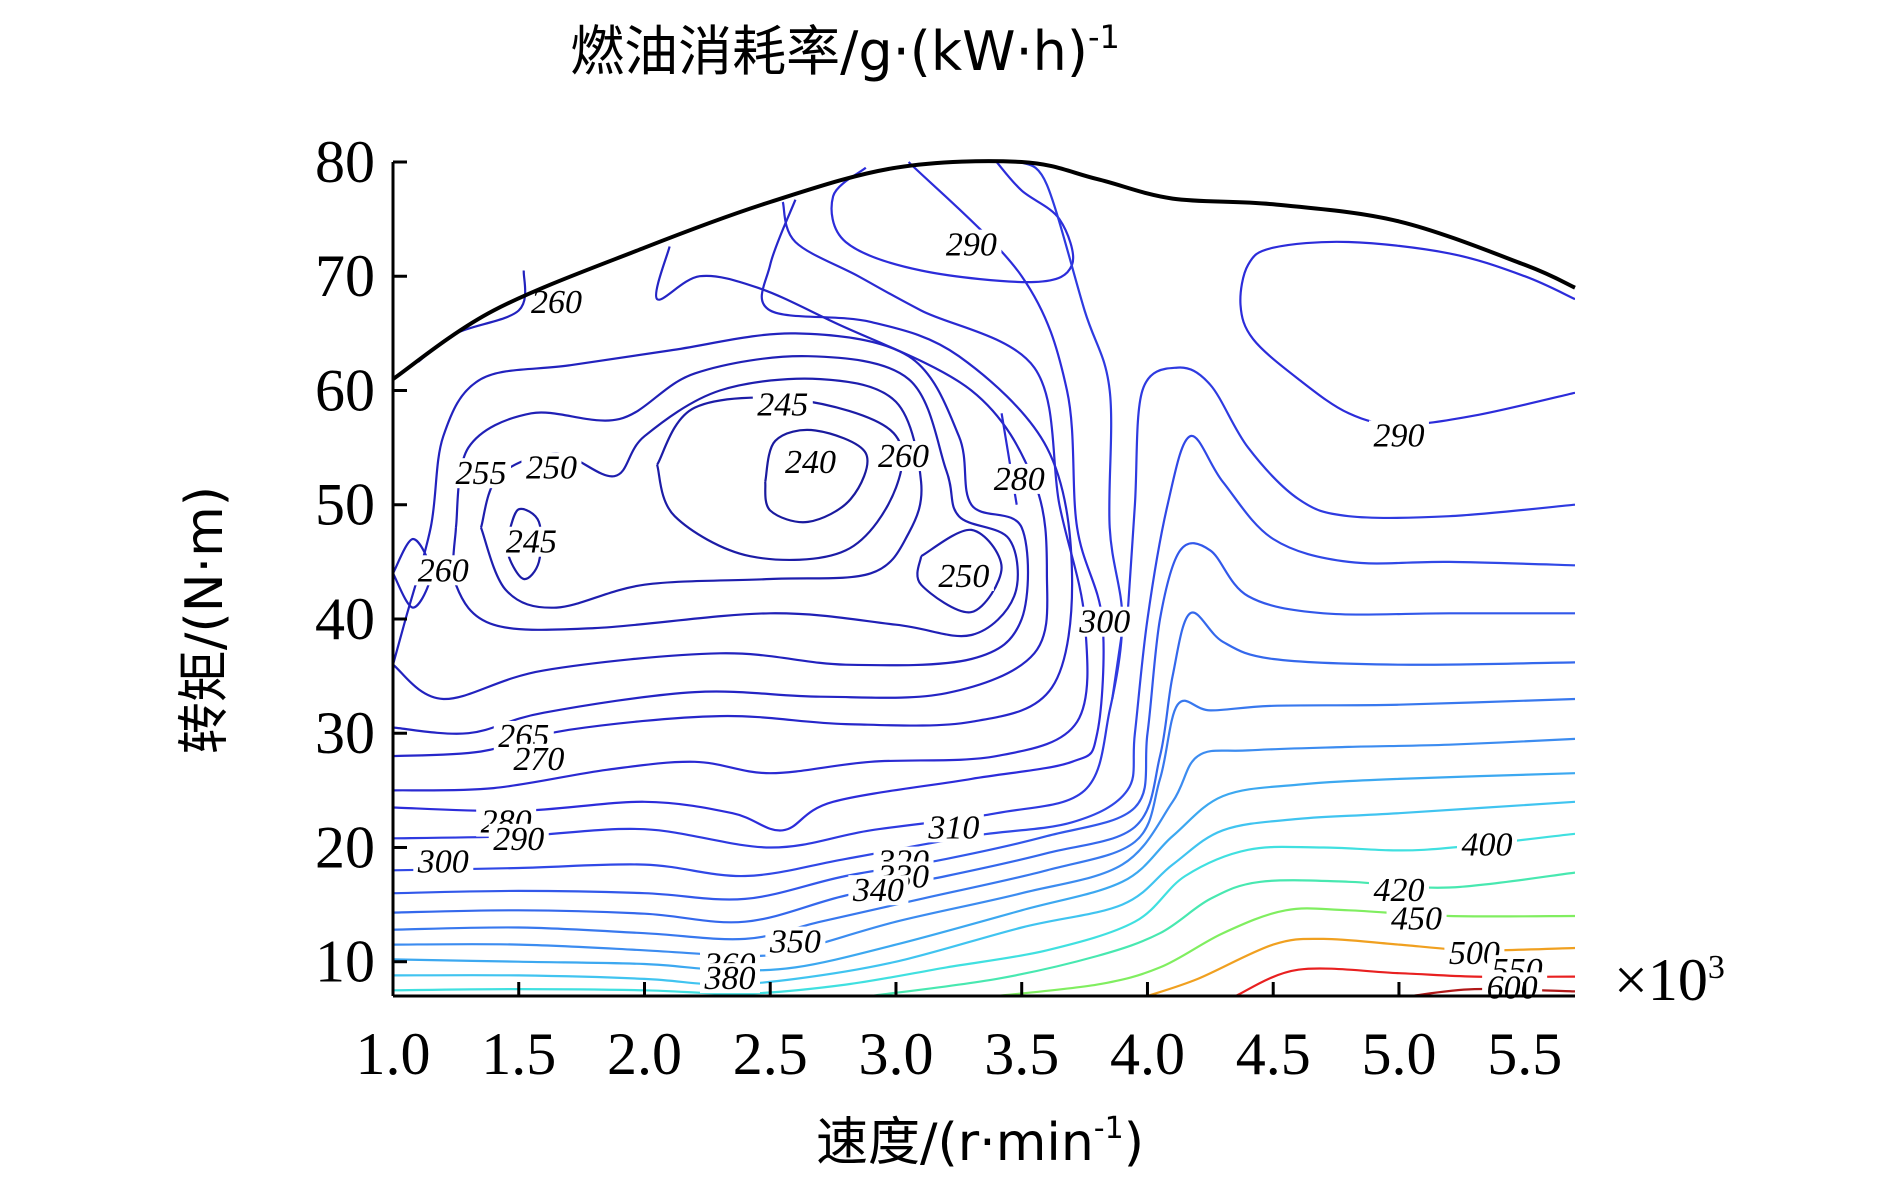 The image size is (1890, 1181). I want to click on contour-label-450: 450, so click(1416, 919).